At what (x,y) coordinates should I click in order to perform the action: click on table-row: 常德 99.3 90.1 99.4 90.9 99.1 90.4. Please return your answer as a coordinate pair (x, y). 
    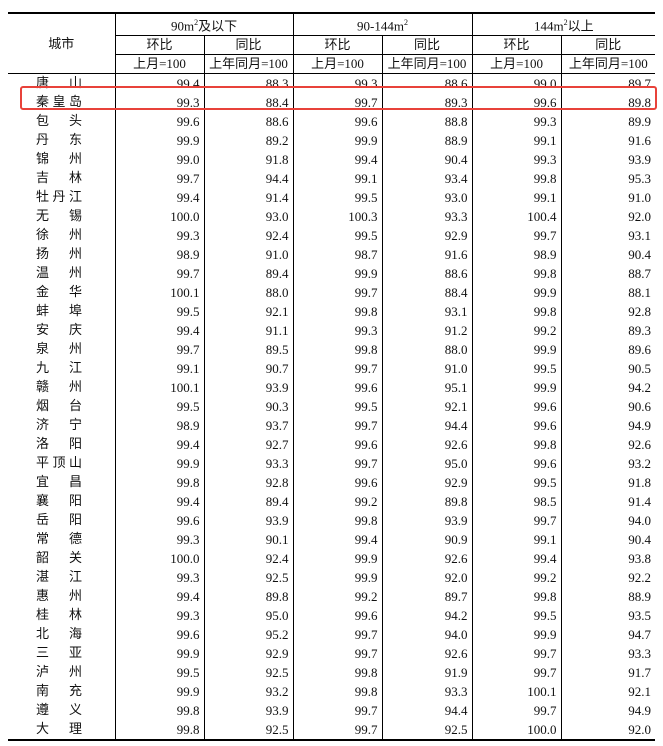
    Looking at the image, I should click on (332, 540).